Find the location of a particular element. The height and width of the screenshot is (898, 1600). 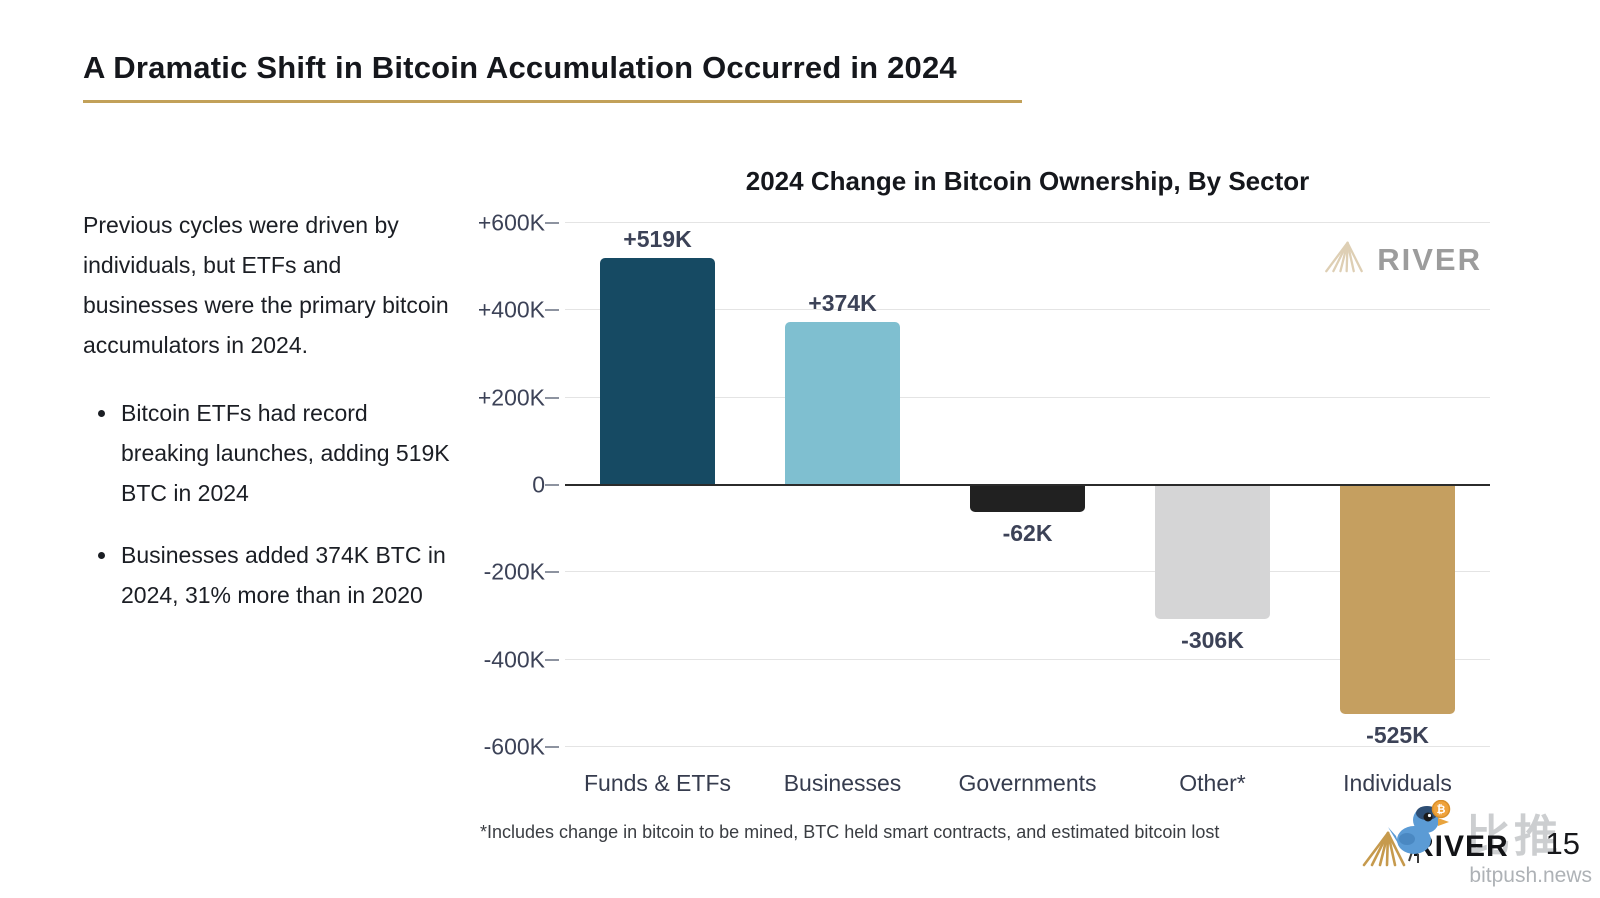

x-category-label: Other* is located at coordinates (1212, 783).